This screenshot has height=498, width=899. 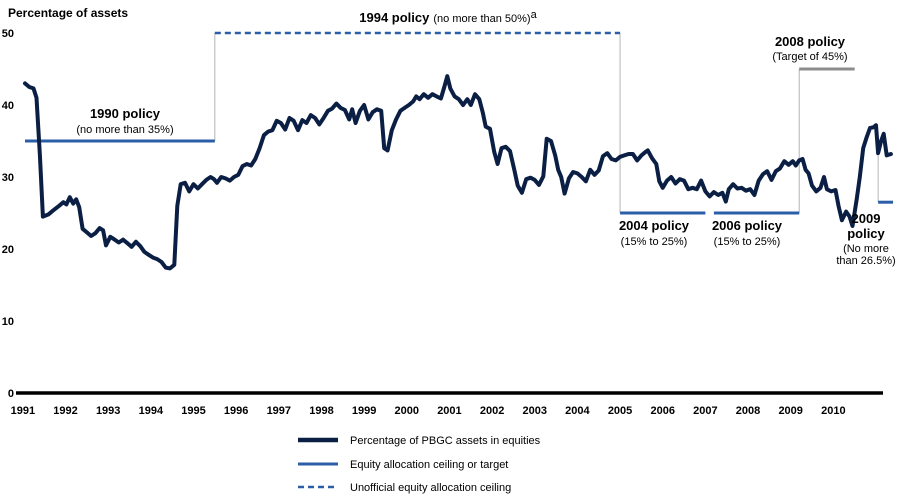 I want to click on x-tick-2001: 2001, so click(x=449, y=411).